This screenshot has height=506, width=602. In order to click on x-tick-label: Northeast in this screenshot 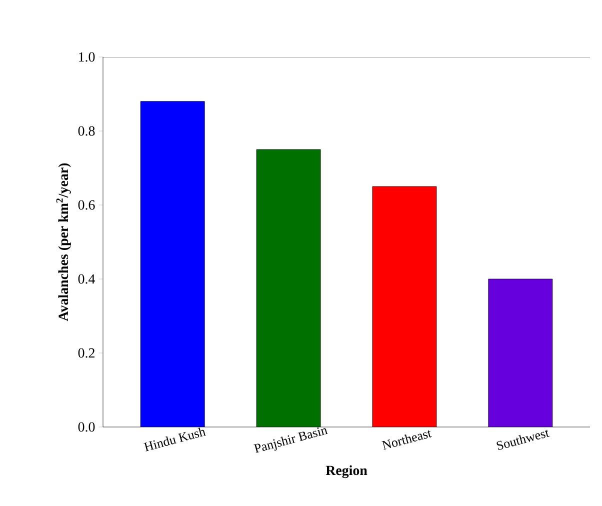, I will do `click(407, 440)`.